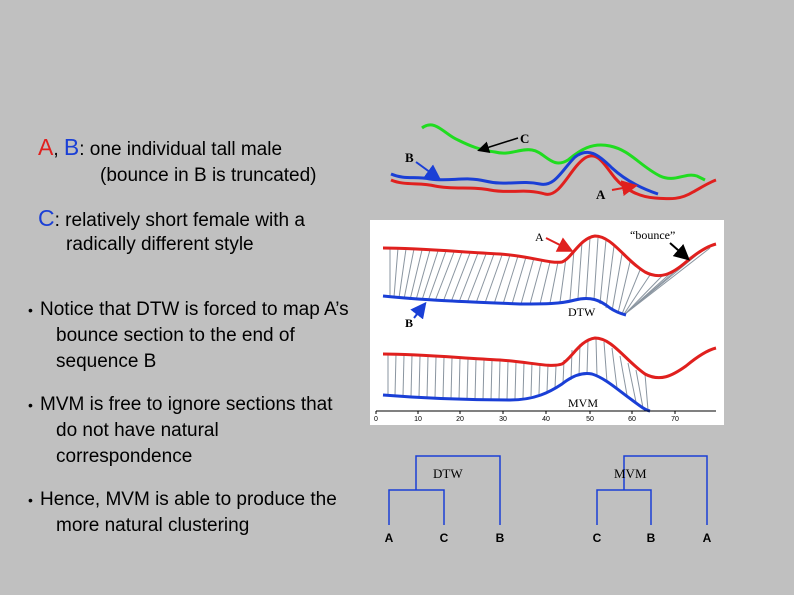 This screenshot has width=794, height=595. Describe the element at coordinates (652, 235) in the screenshot. I see `bounce-label: “bounce”` at that location.